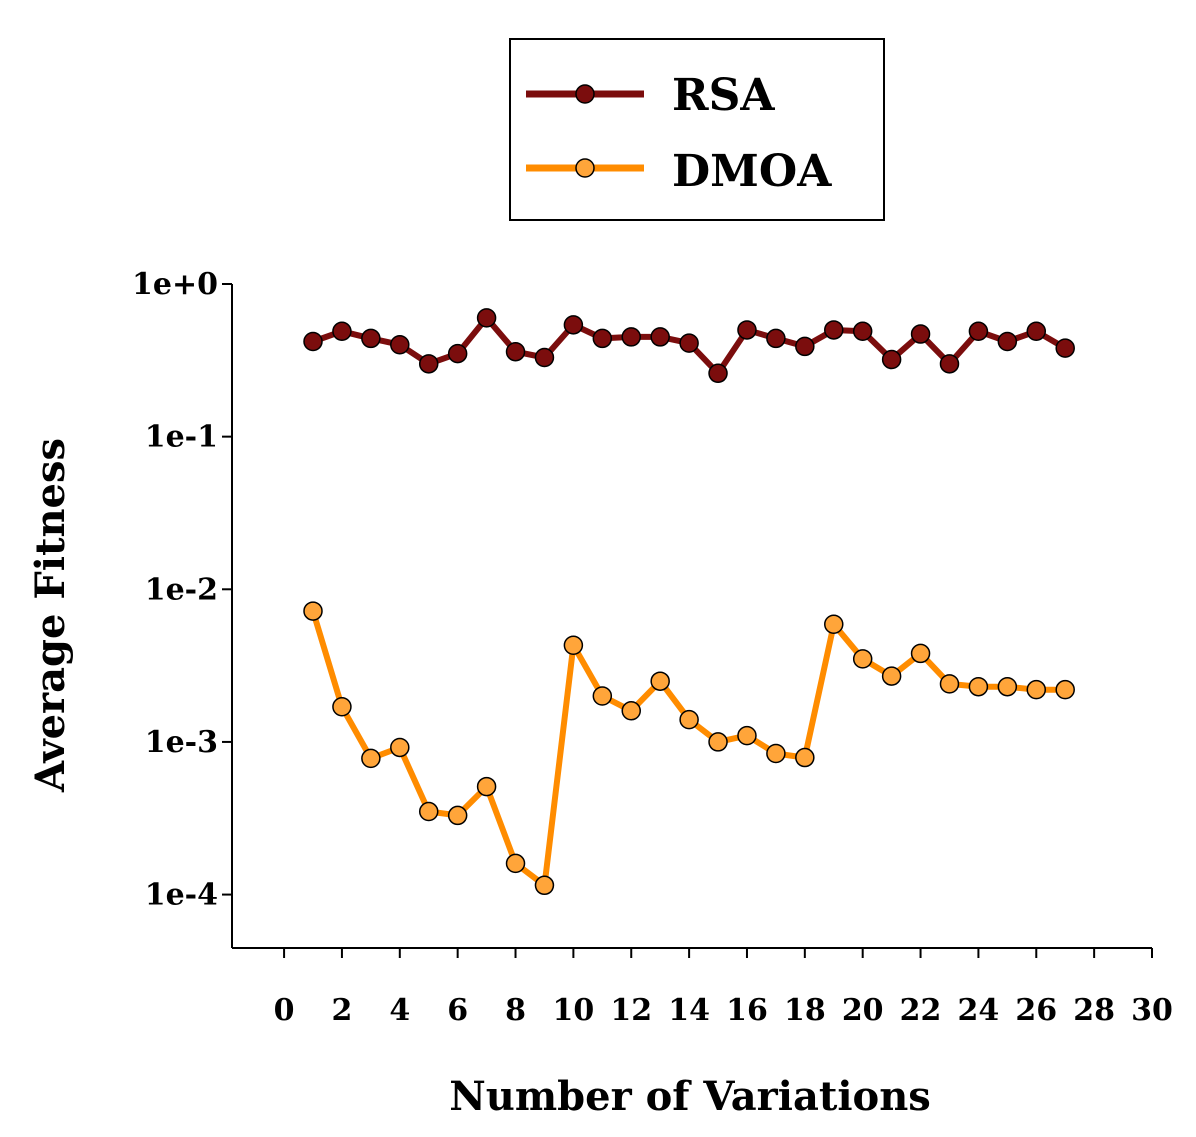  Describe the element at coordinates (631, 1010) in the screenshot. I see `x-tick-label: 12` at that location.